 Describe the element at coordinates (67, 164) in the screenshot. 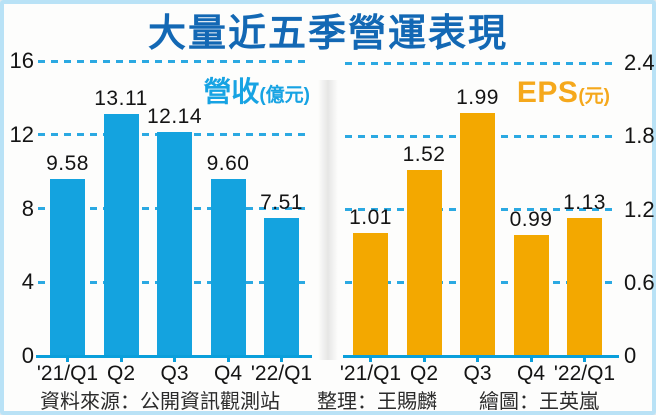

I see `bar-value-label: 9.58` at that location.